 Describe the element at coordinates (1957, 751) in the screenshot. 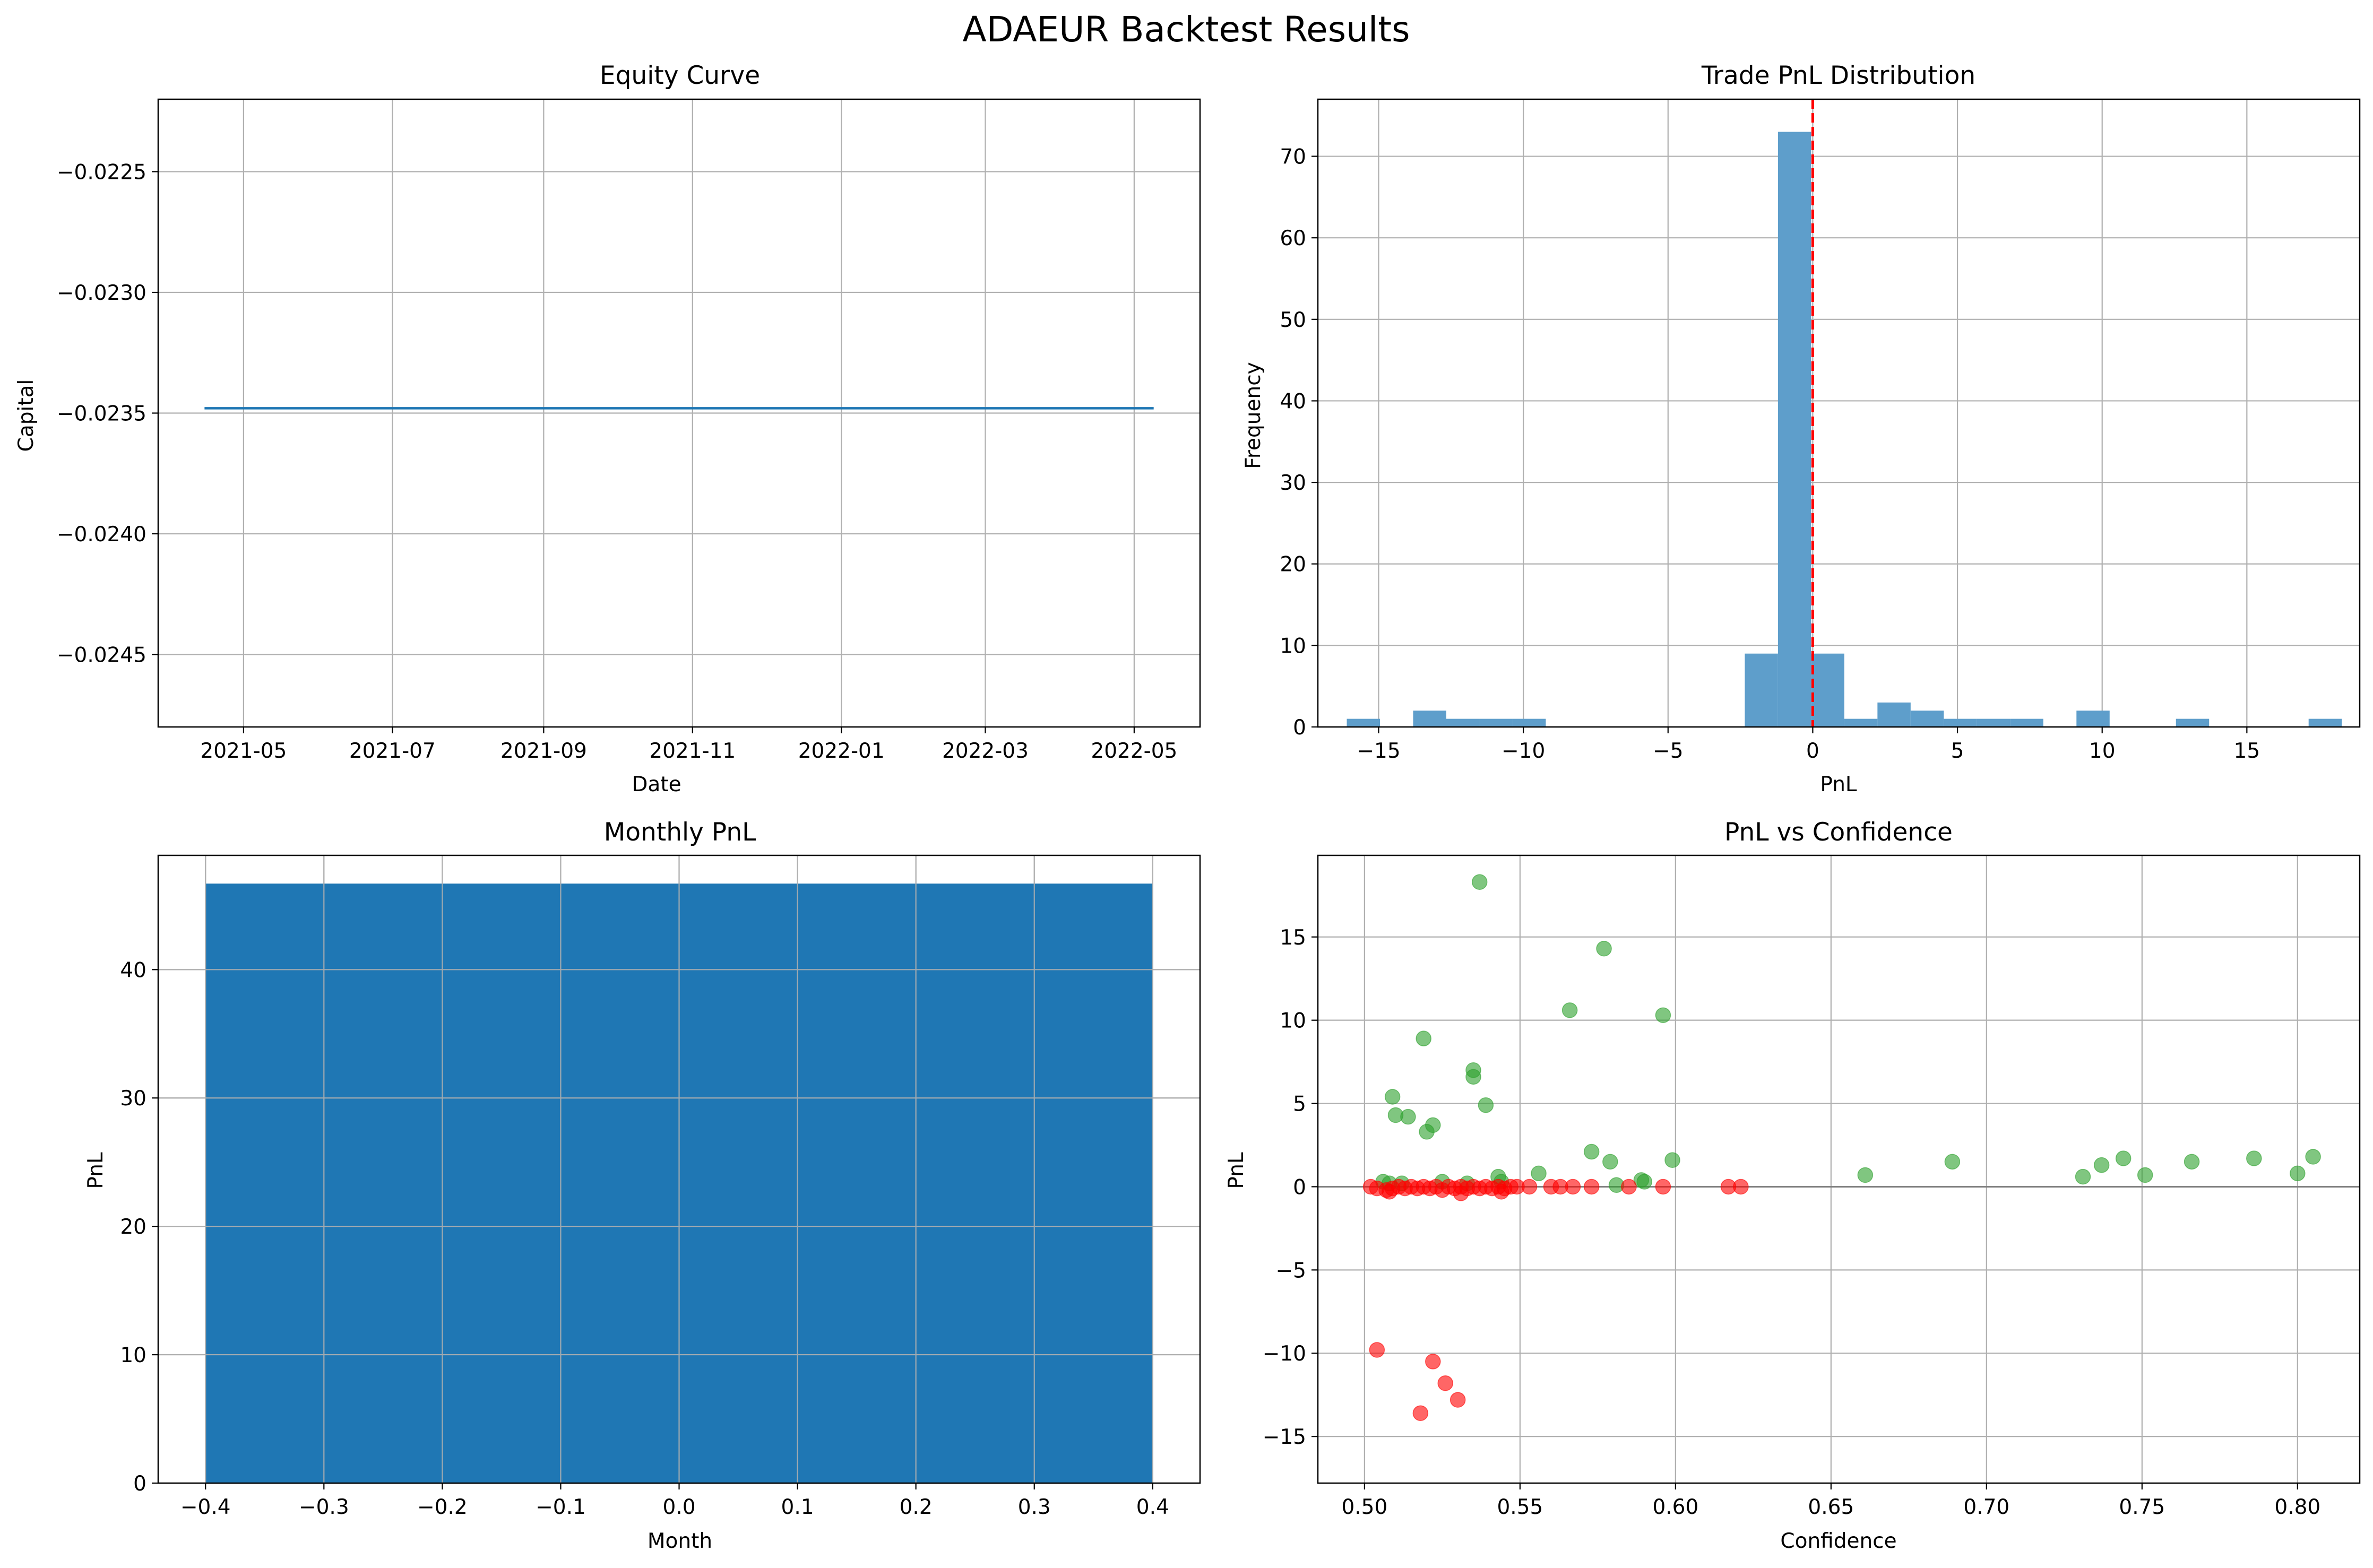

I see `trade-pnl-distribution-tick-label-x: 5` at that location.